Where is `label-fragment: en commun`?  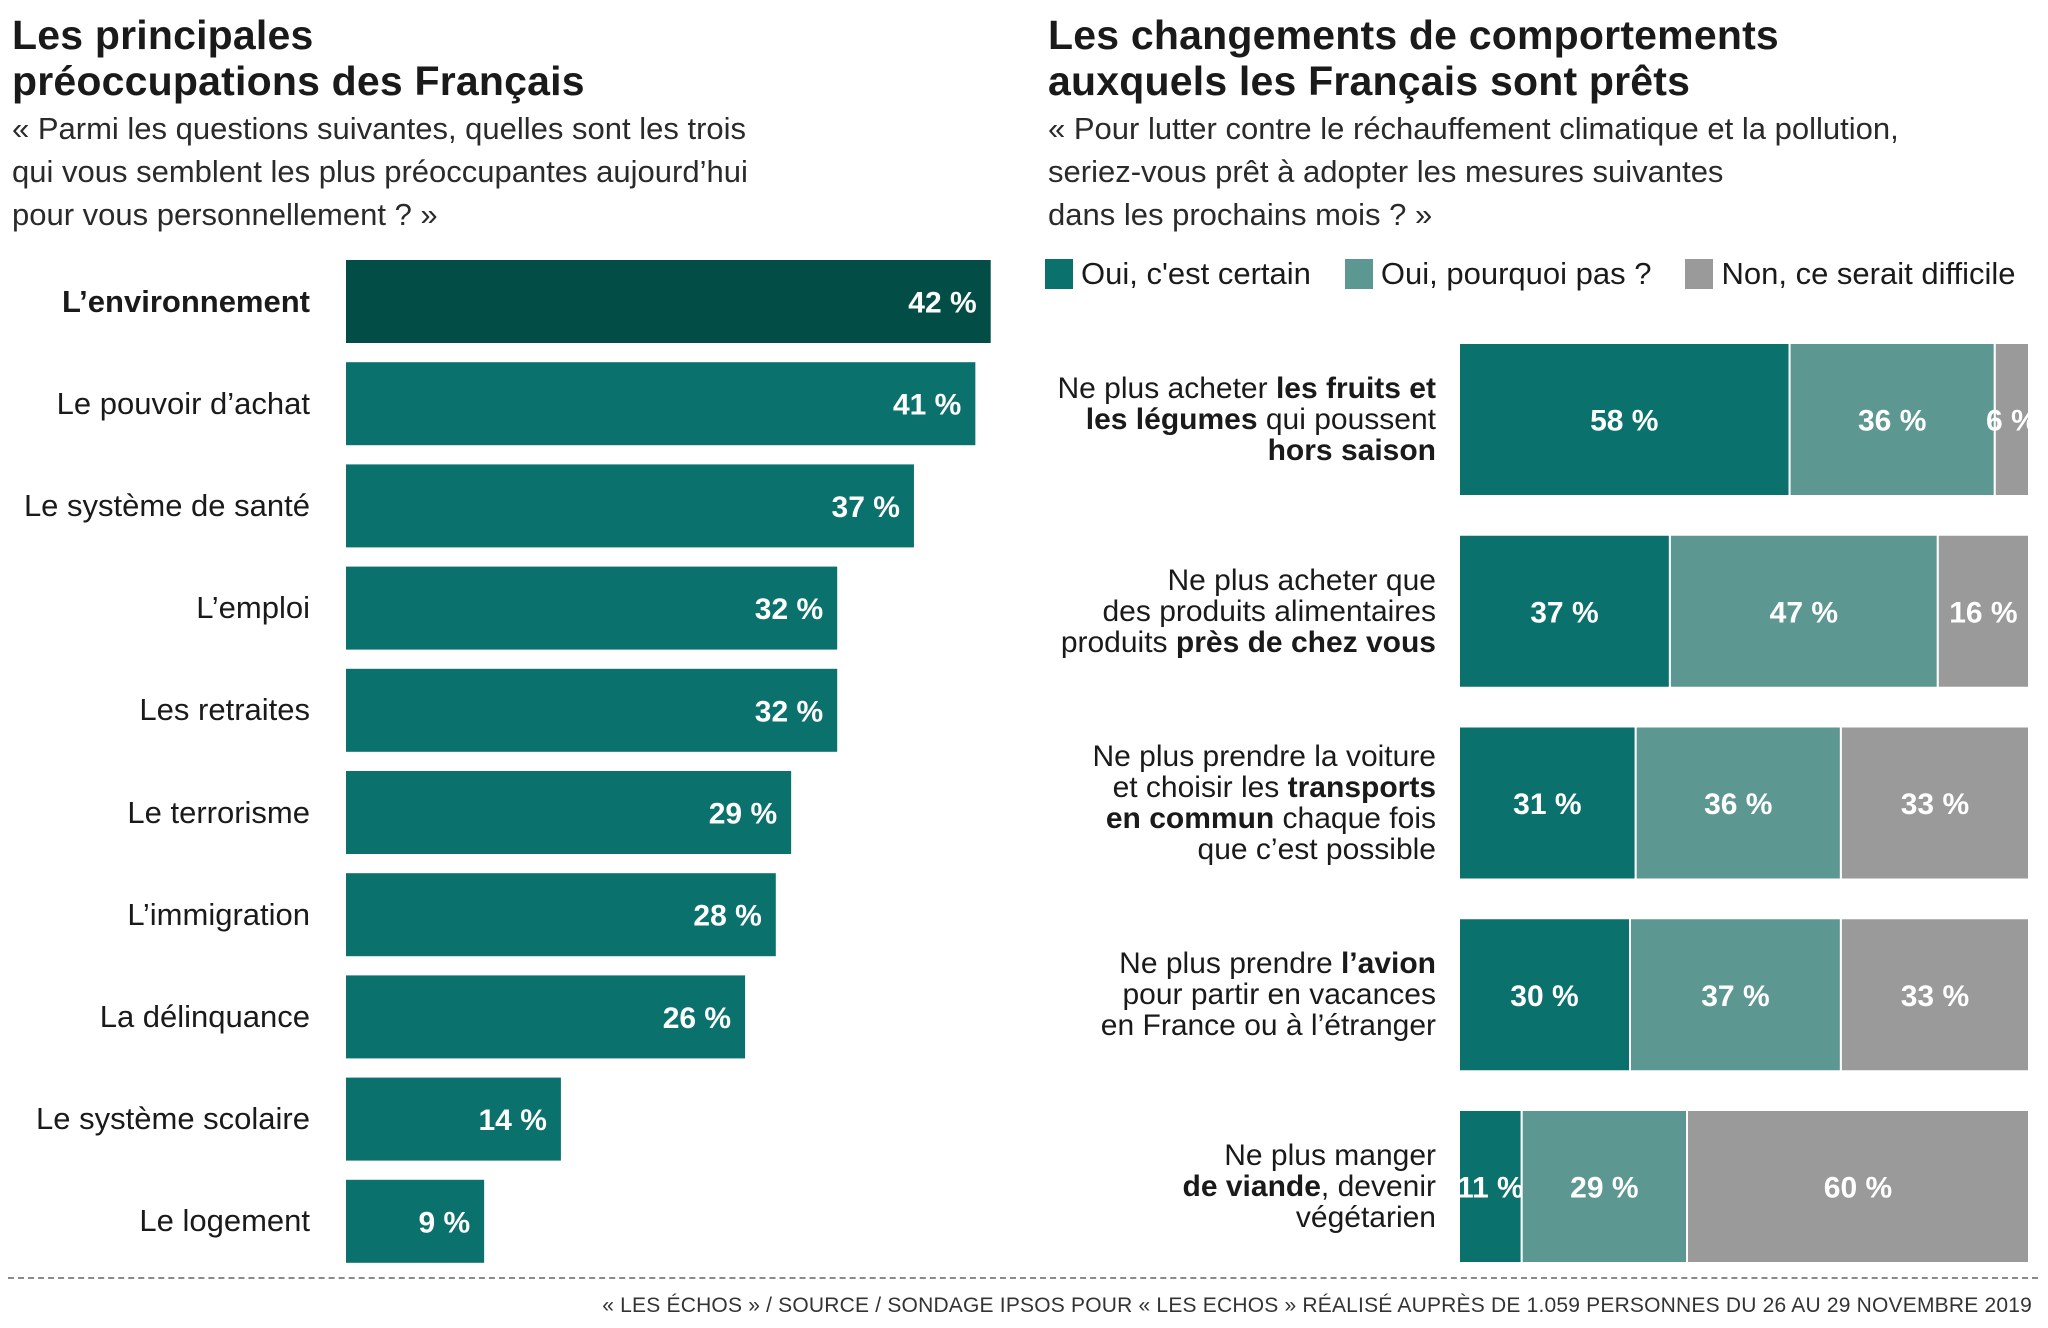
label-fragment: en commun is located at coordinates (1190, 818).